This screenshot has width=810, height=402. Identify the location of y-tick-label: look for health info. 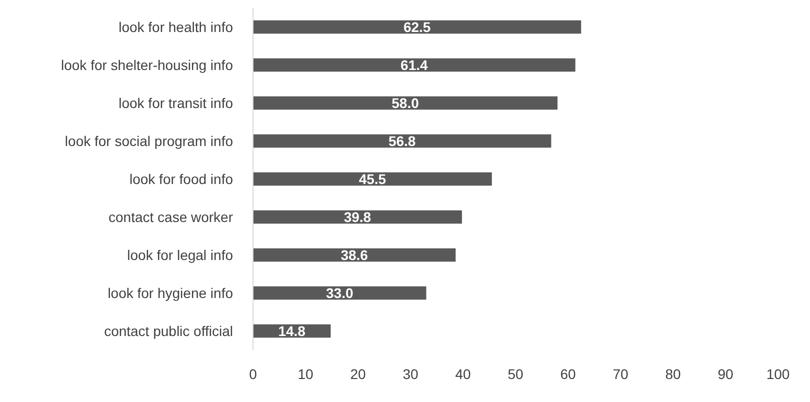
(176, 27).